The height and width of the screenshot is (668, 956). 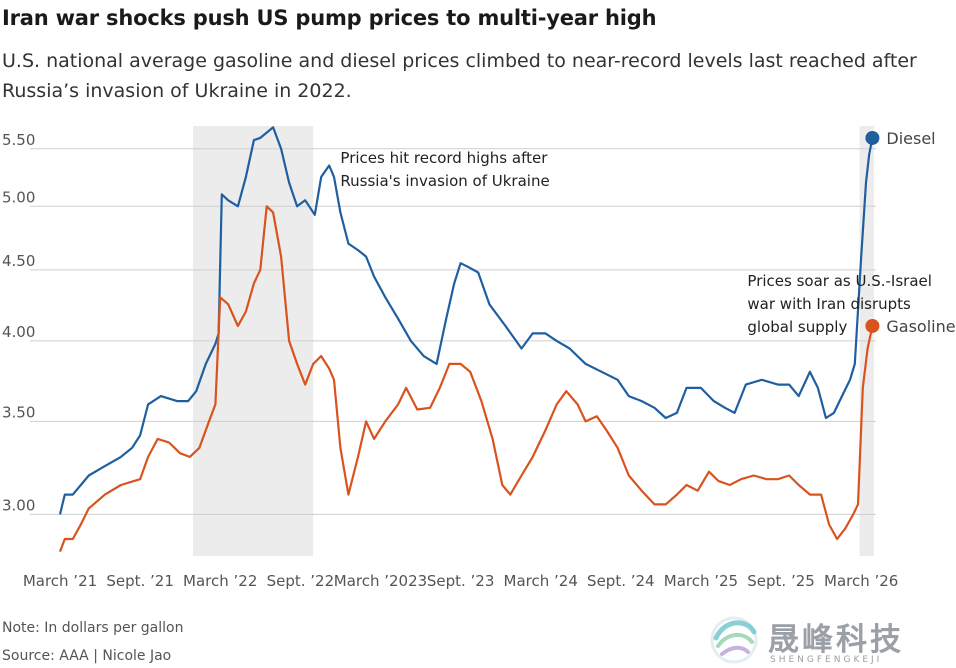 I want to click on x-tick-label: Sept. ’24, so click(x=621, y=581).